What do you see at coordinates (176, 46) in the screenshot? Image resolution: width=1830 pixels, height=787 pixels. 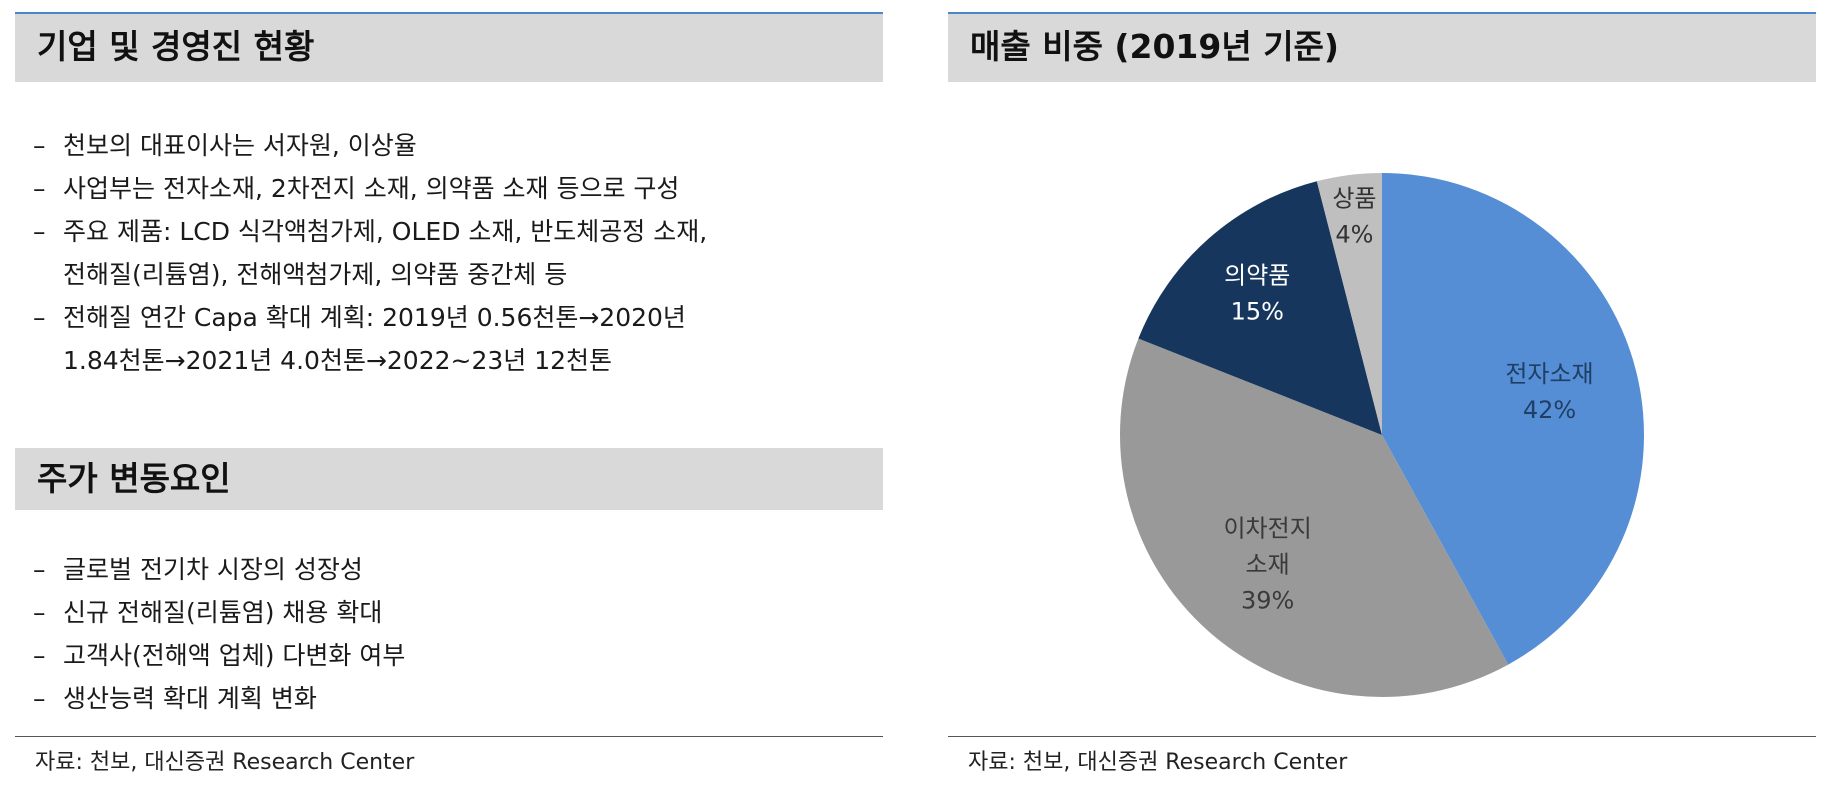 I see `company-overview-title: 기업 및 경영진 현황` at bounding box center [176, 46].